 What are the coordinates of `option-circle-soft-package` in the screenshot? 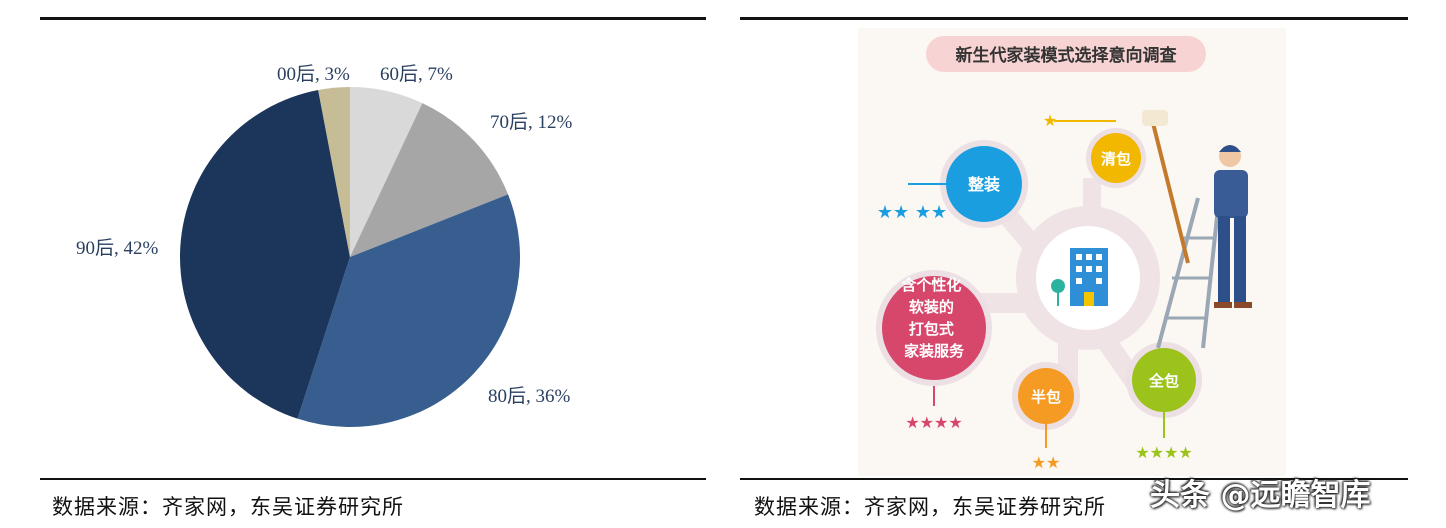 It's located at (934, 328).